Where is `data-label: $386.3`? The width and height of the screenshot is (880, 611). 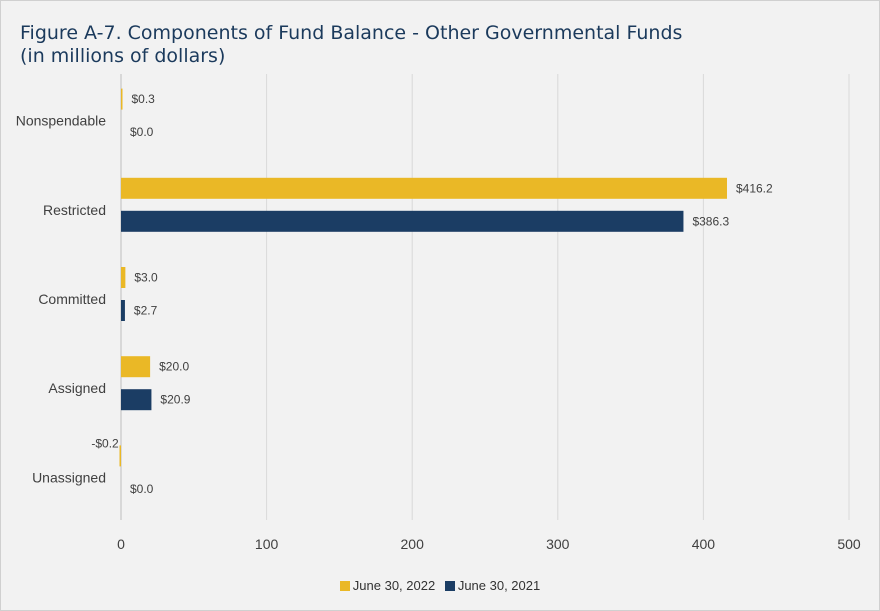
data-label: $386.3 is located at coordinates (710, 221).